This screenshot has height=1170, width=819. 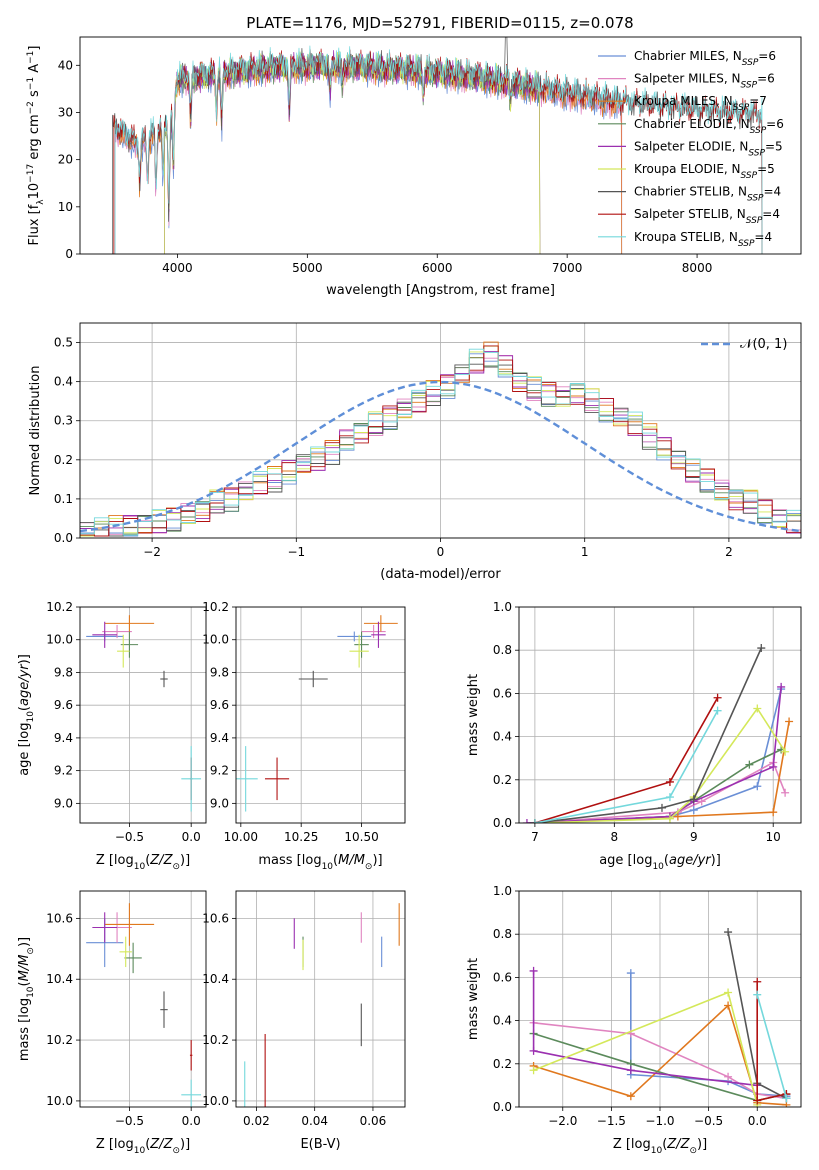 I want to click on weight_vs_z-axes-frame, so click(x=660, y=999).